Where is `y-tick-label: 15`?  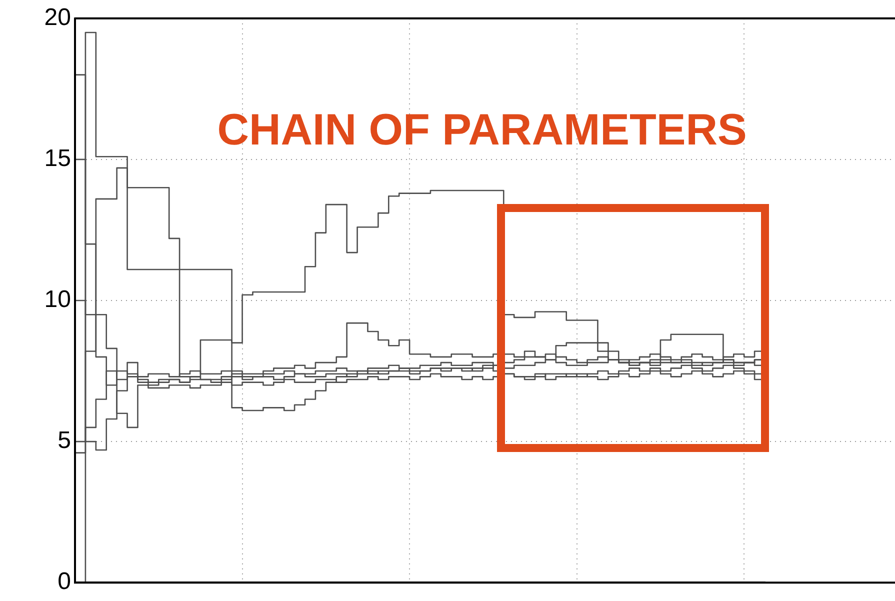 y-tick-label: 15 is located at coordinates (57, 158).